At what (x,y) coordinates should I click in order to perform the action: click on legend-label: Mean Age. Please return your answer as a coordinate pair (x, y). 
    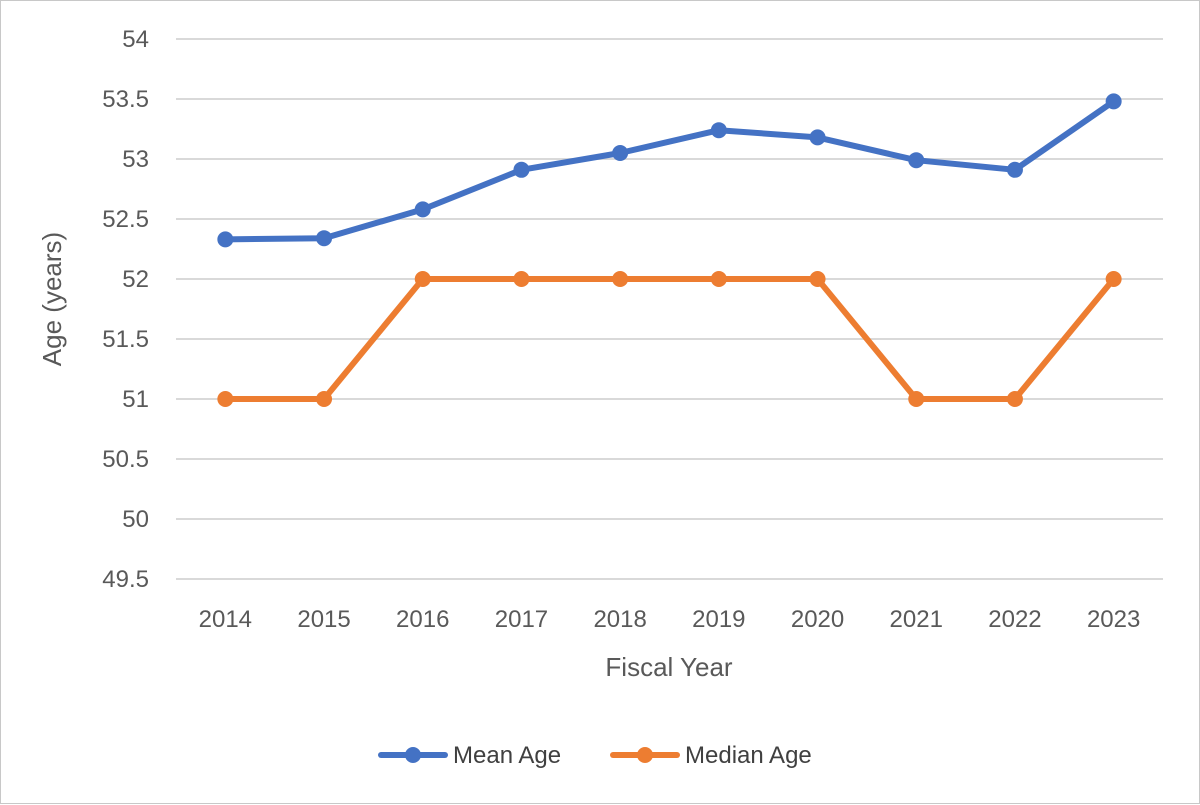
    Looking at the image, I should click on (507, 755).